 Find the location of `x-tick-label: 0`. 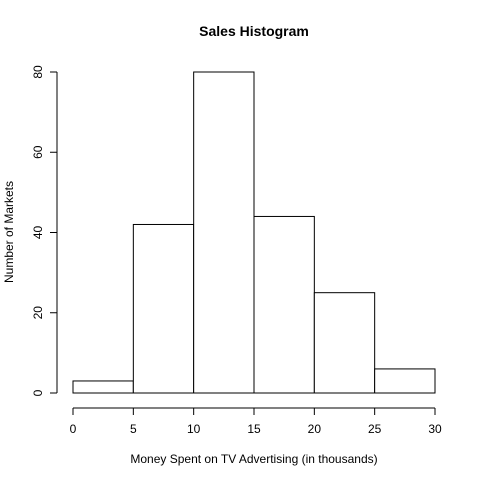

x-tick-label: 0 is located at coordinates (73, 429).